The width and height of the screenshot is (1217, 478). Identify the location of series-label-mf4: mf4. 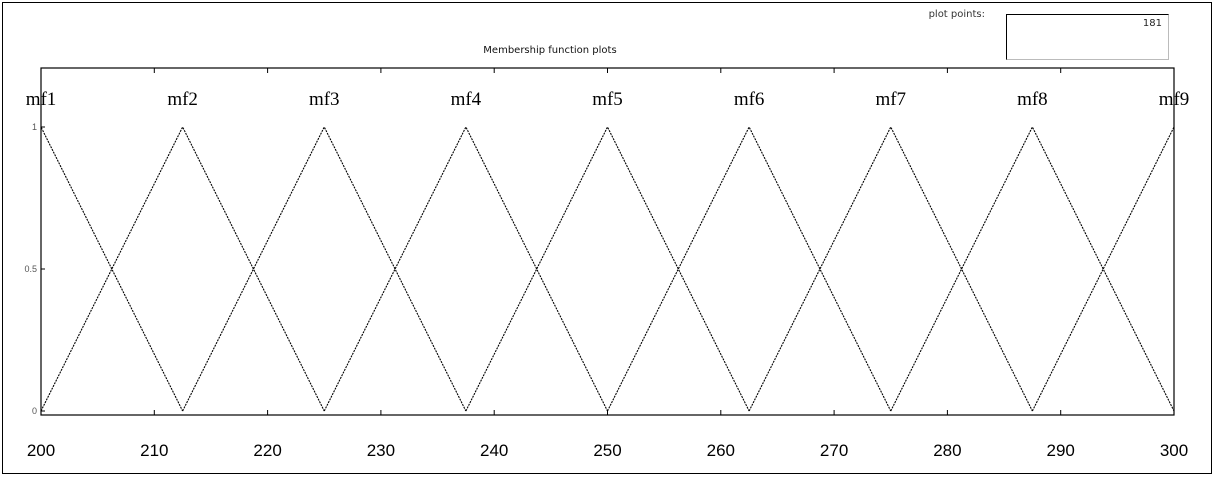
(466, 99).